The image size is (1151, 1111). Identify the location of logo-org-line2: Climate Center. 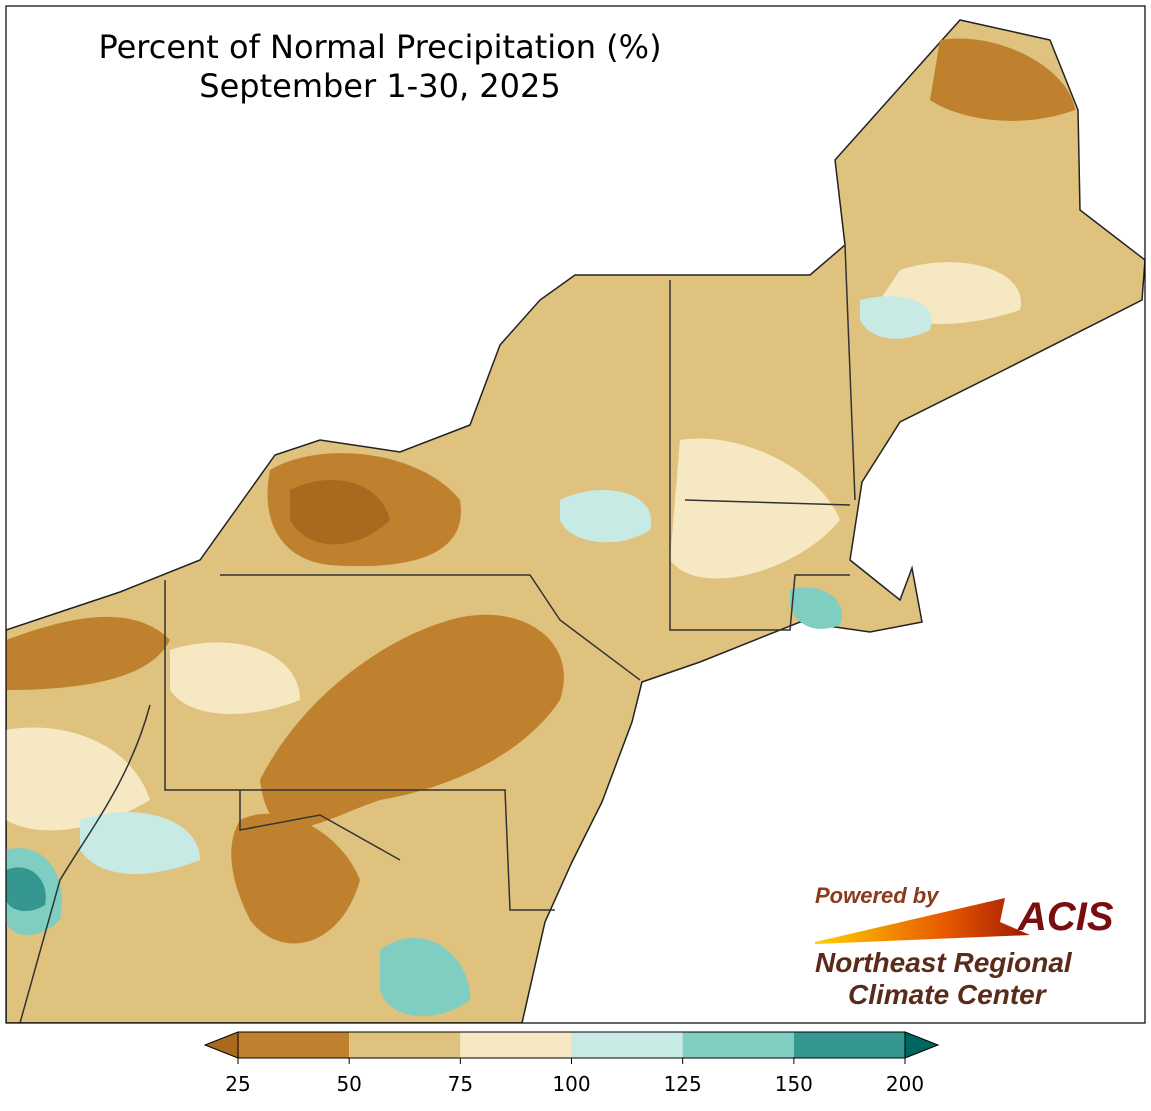
(948, 994).